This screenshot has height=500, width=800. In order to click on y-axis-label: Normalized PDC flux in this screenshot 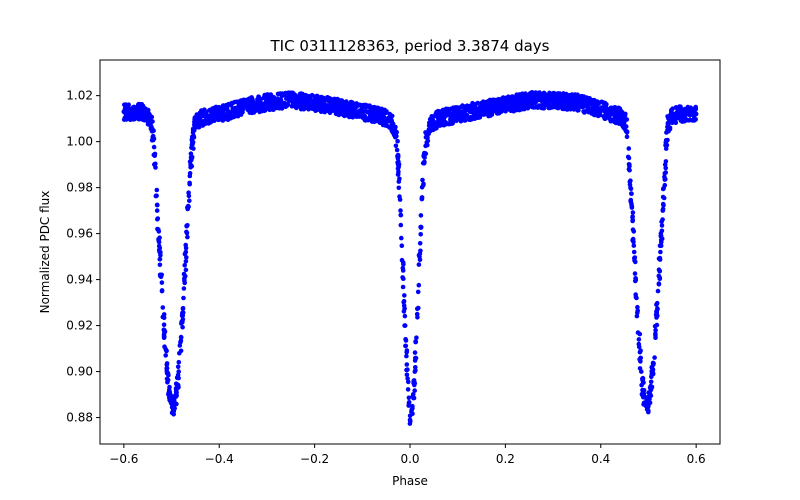, I will do `click(45, 252)`.